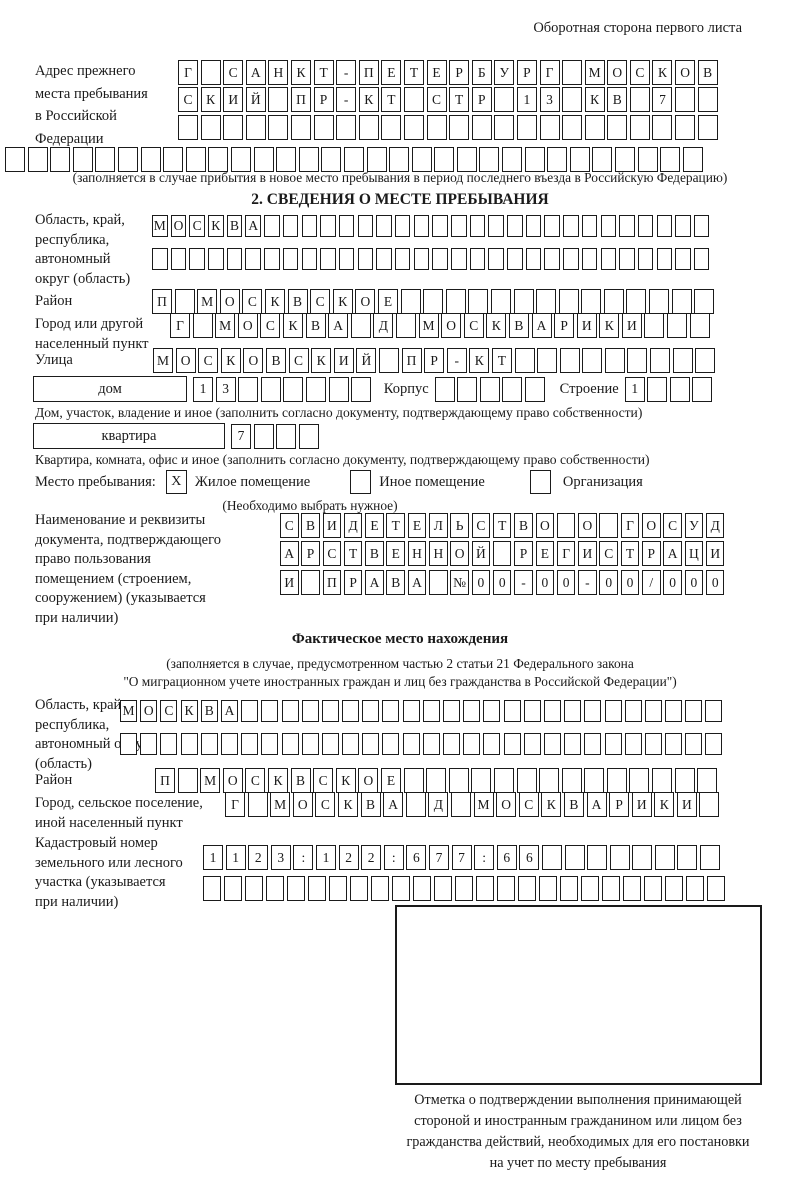 The image size is (800, 1180). I want to click on char-cell: А, so click(289, 554).